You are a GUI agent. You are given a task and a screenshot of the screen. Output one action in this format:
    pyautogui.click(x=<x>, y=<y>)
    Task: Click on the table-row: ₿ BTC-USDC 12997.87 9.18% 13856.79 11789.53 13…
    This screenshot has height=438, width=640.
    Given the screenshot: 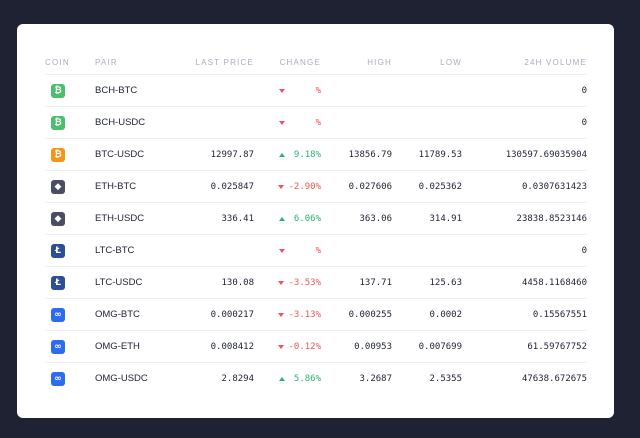 What is the action you would take?
    pyautogui.click(x=316, y=154)
    